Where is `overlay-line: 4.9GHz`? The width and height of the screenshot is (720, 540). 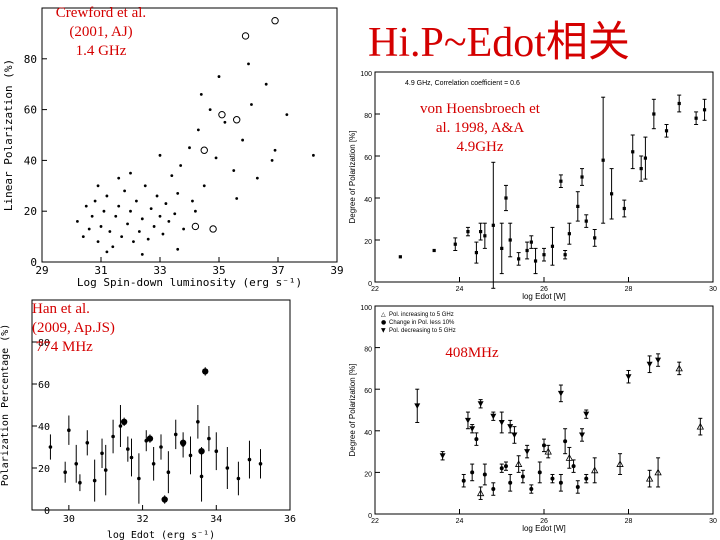
overlay-line: 4.9GHz is located at coordinates (480, 147).